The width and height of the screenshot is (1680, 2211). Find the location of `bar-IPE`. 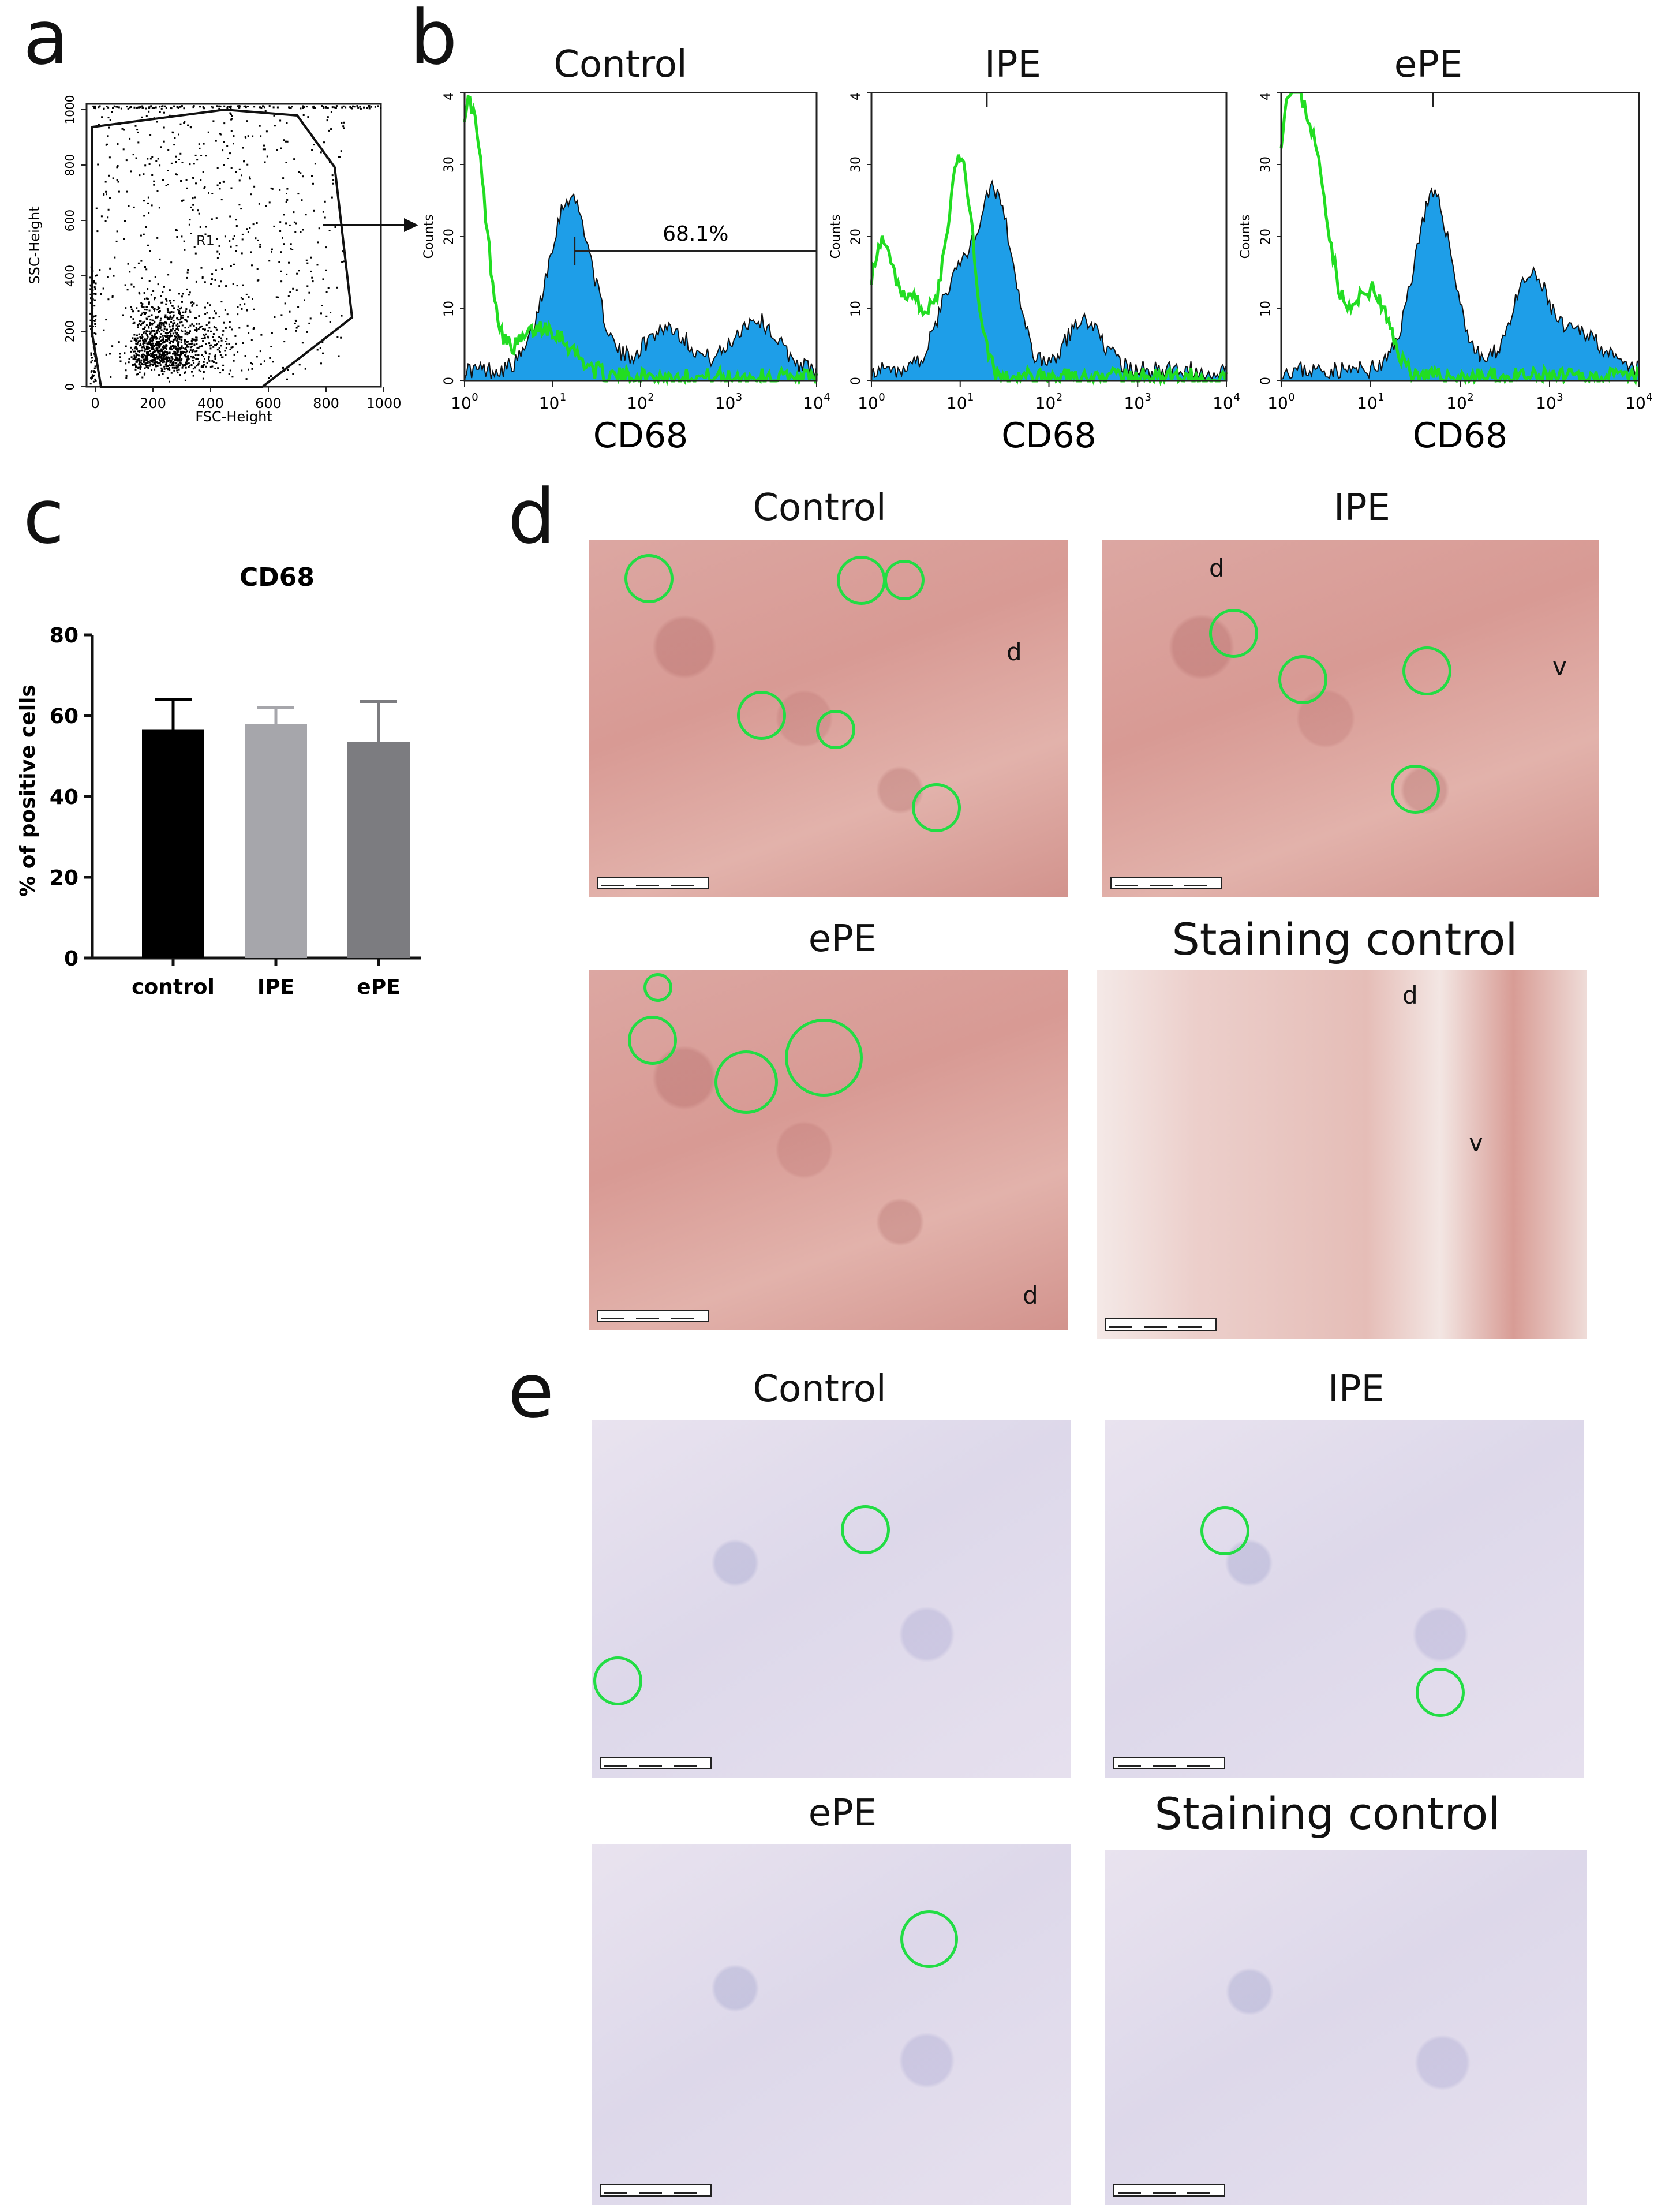

bar-IPE is located at coordinates (276, 841).